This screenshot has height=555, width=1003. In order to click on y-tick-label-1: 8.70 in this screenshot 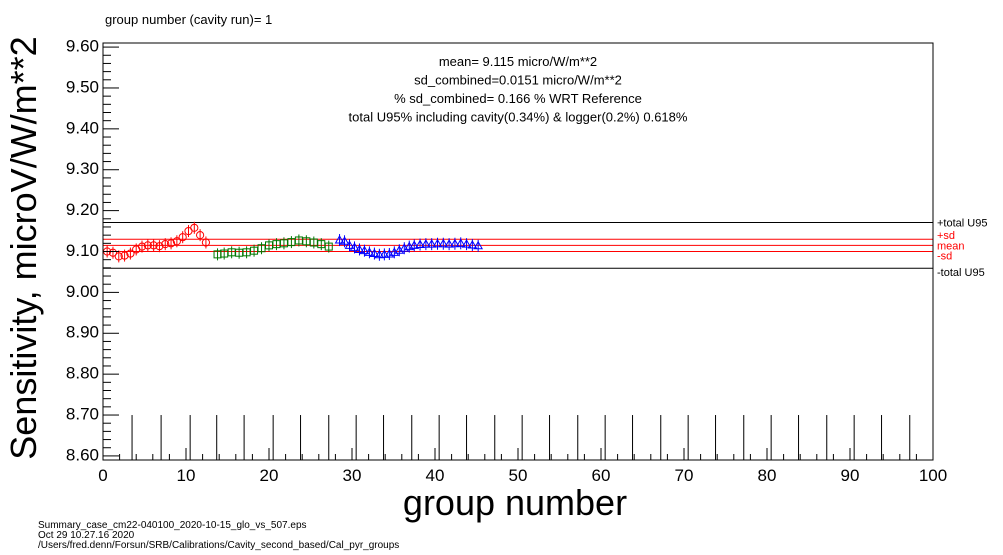, I will do `click(82, 414)`.